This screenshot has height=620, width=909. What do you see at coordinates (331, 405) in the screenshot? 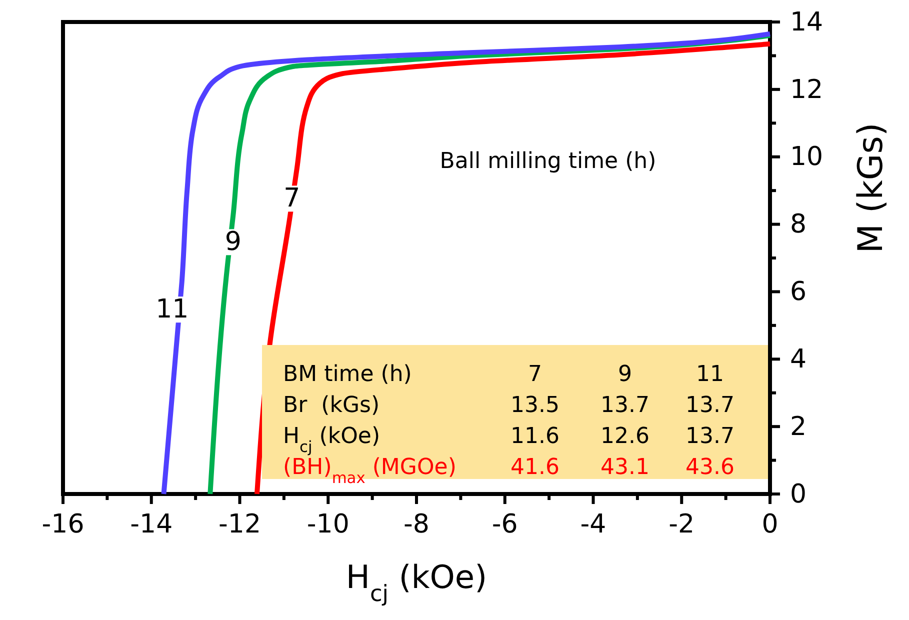
I see `annotation: Br (kGs)` at bounding box center [331, 405].